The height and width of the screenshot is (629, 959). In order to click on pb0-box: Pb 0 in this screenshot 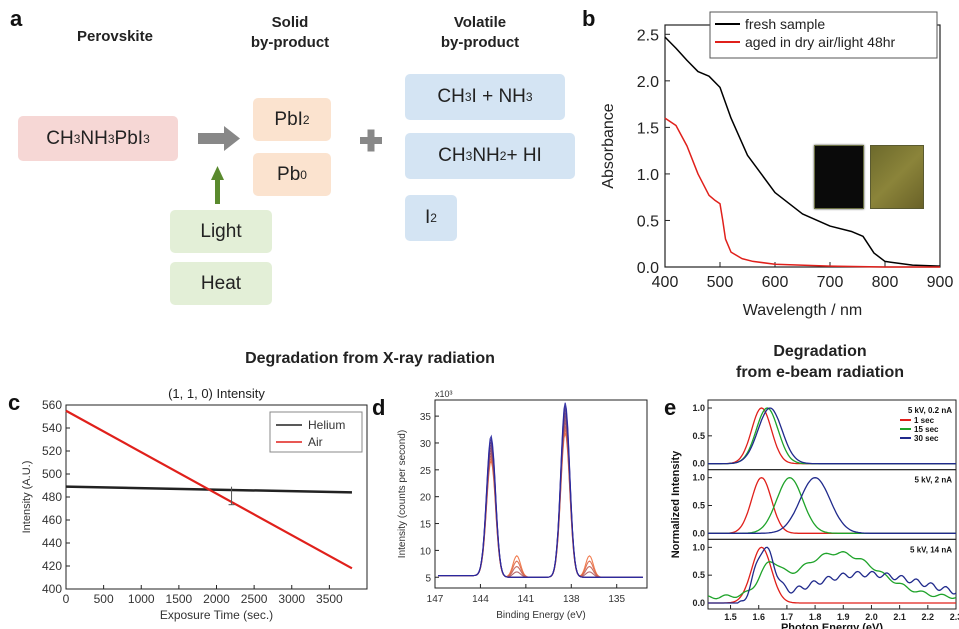, I will do `click(292, 174)`.